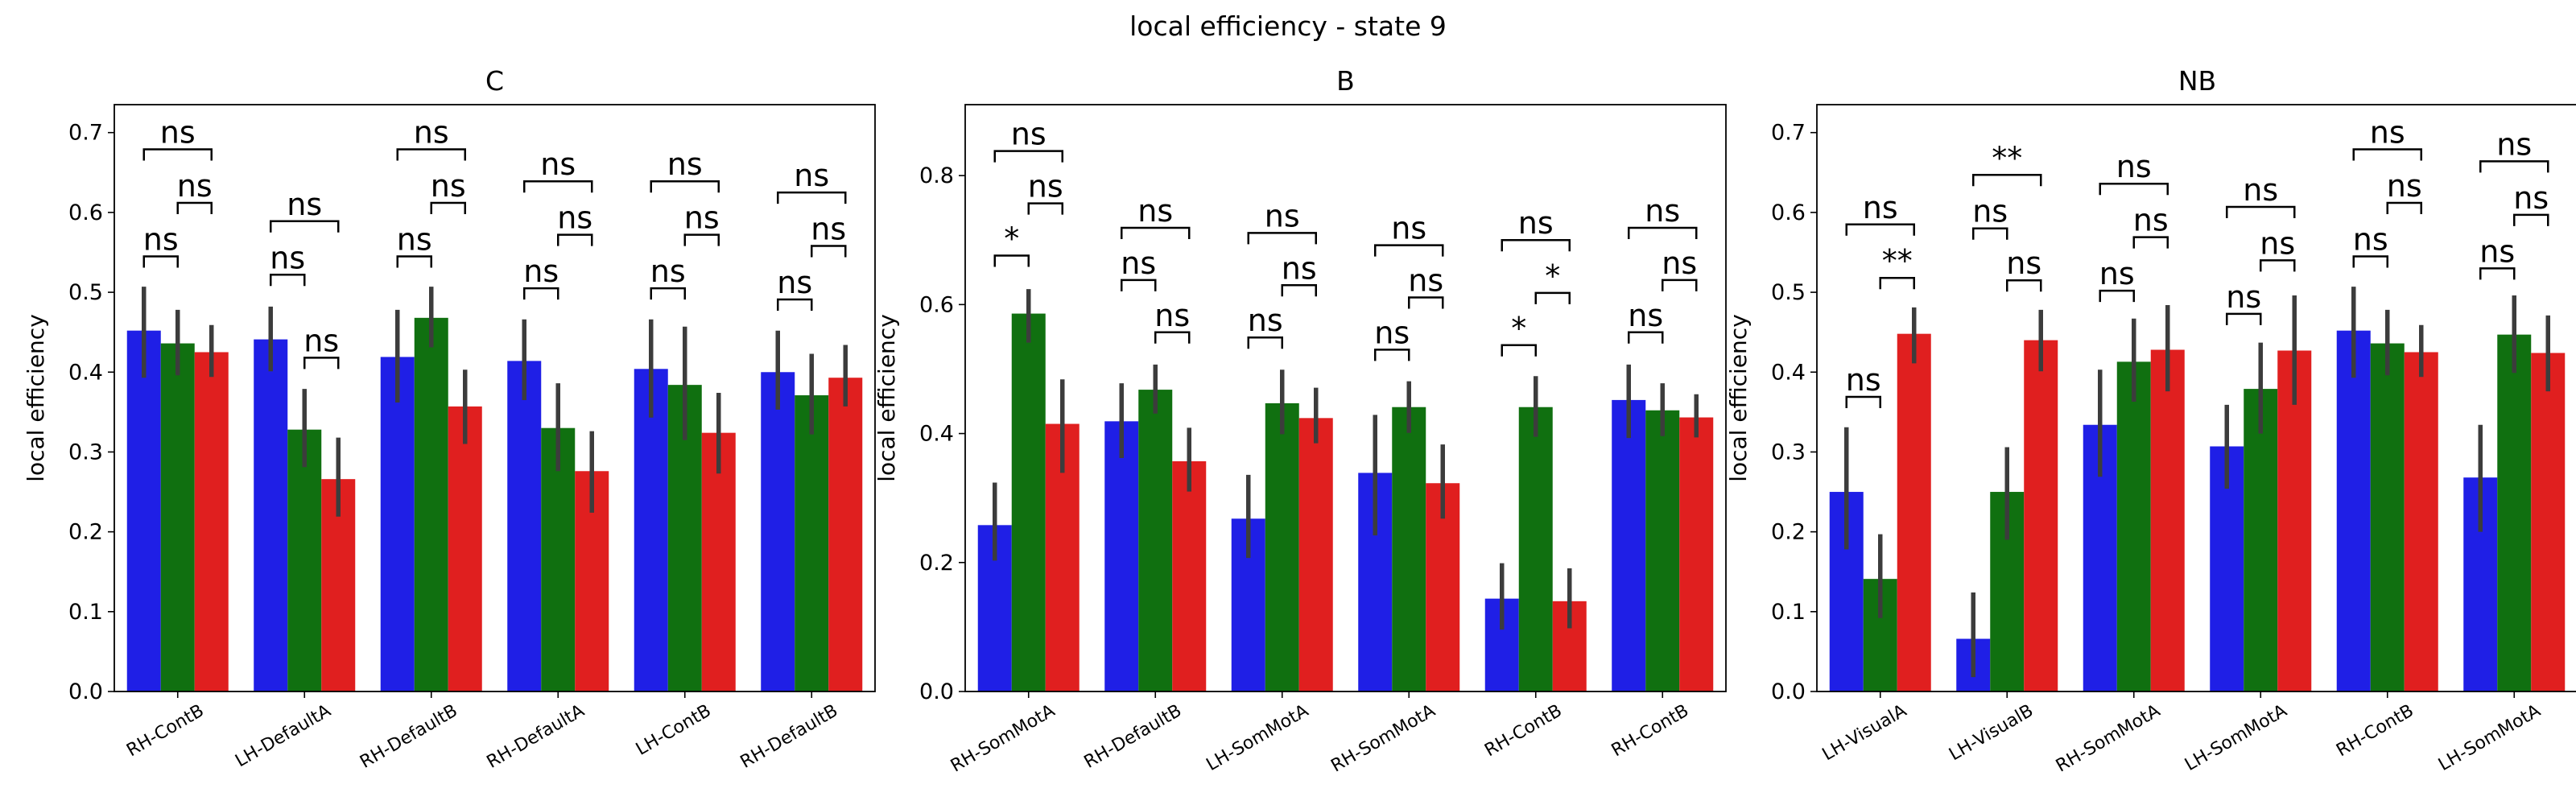  I want to click on y-tick-label: 0.0, so click(85, 691).